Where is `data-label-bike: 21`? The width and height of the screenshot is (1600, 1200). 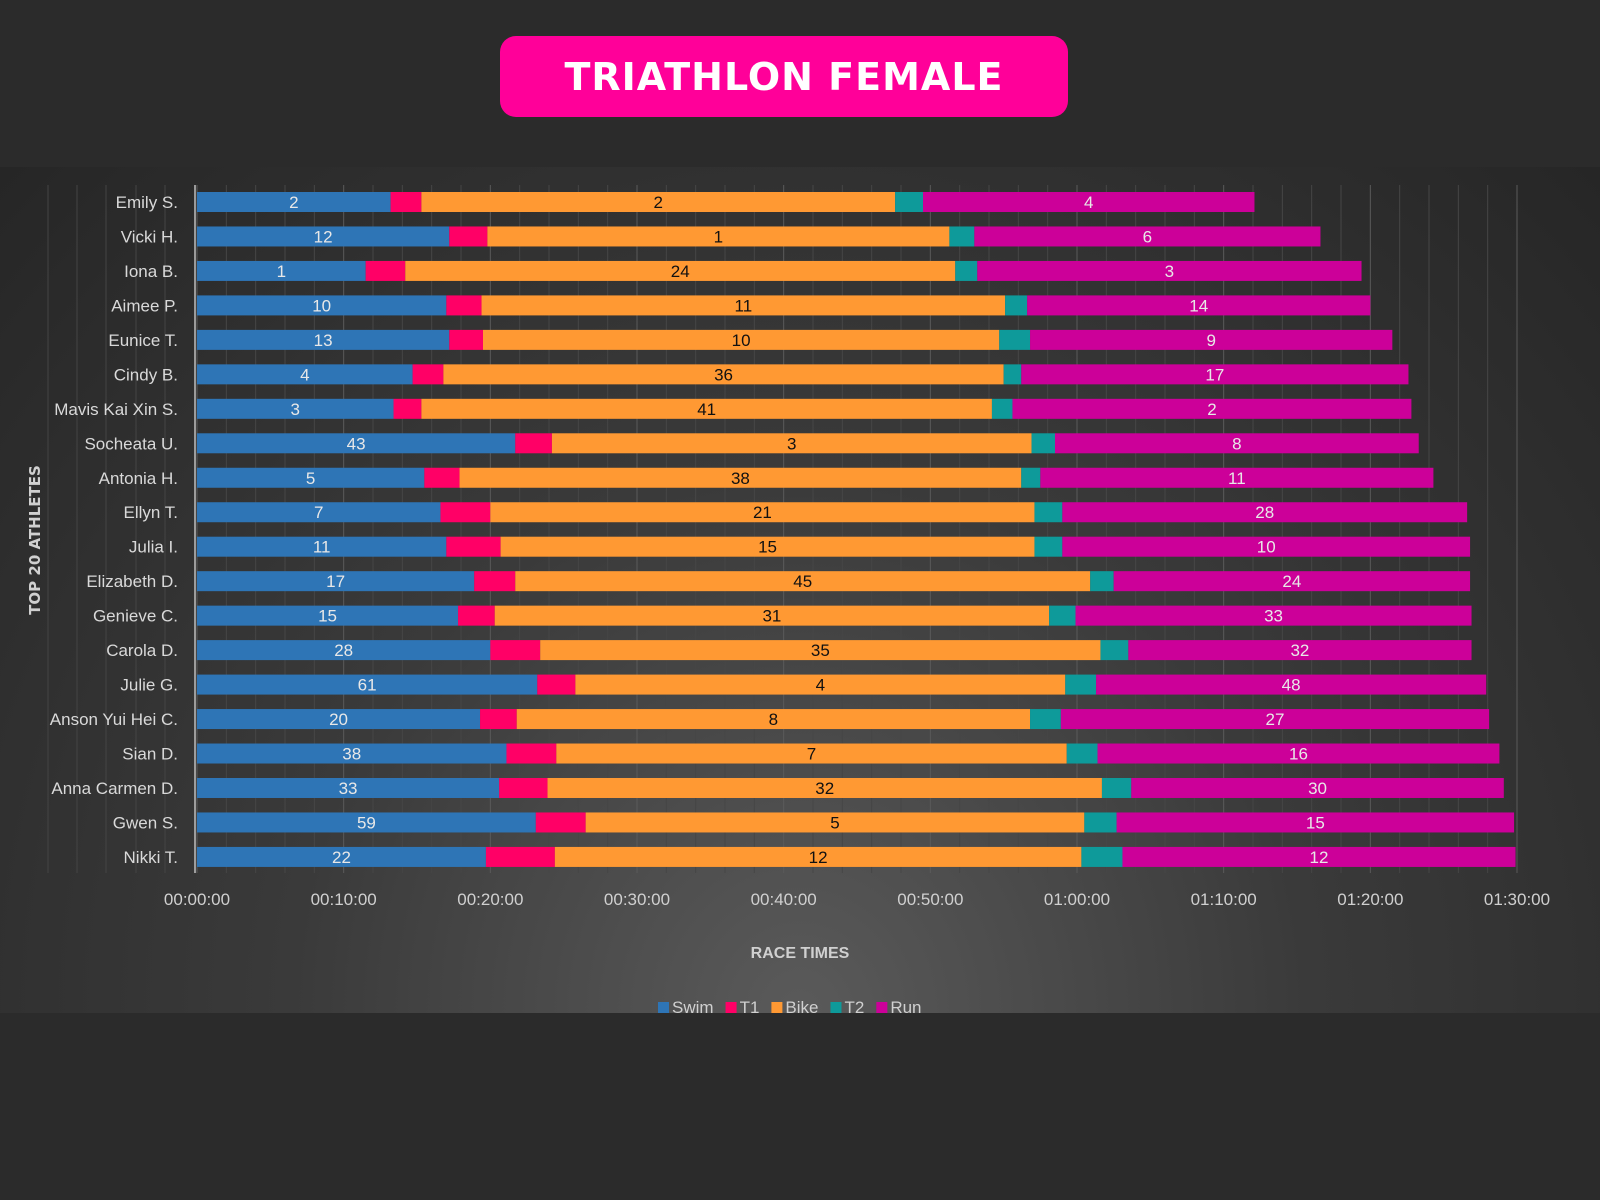
data-label-bike: 21 is located at coordinates (762, 512).